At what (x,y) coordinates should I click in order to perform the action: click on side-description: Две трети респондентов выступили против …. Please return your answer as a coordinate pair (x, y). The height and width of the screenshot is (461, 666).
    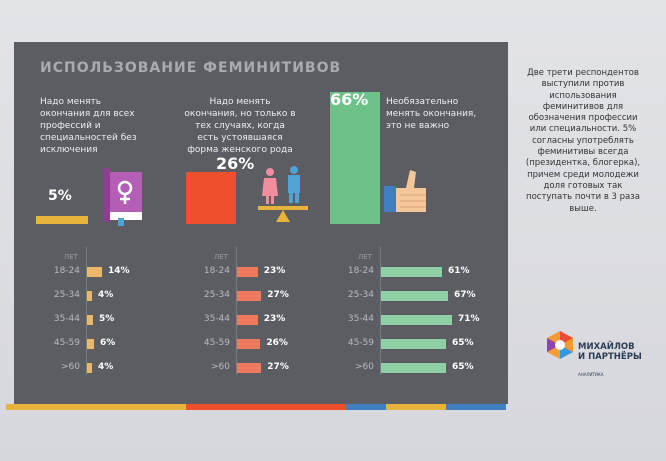
    Looking at the image, I should click on (583, 141).